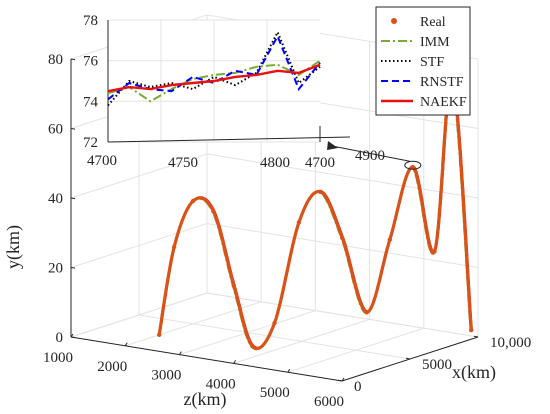  What do you see at coordinates (443, 102) in the screenshot?
I see `legend-label-naekf: NAEKF` at bounding box center [443, 102].